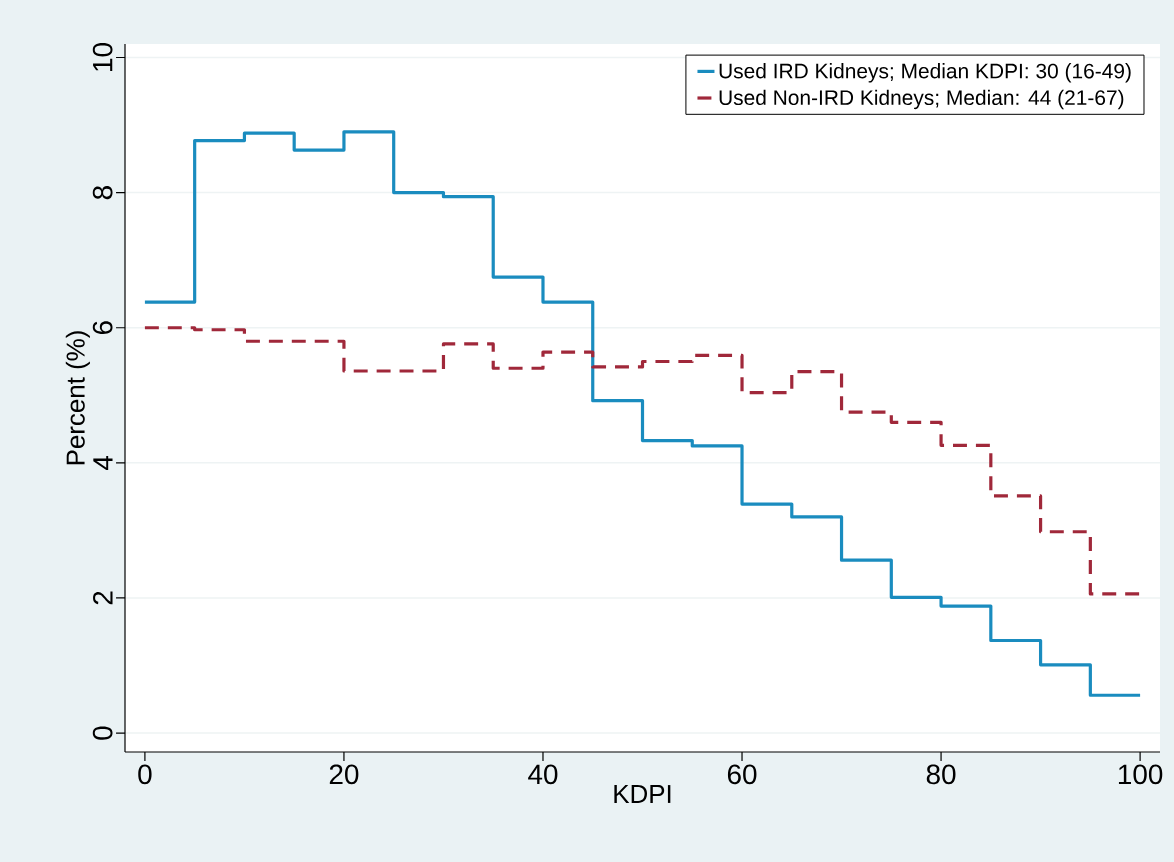  I want to click on y-axis-title: Percent (%), so click(77, 398).